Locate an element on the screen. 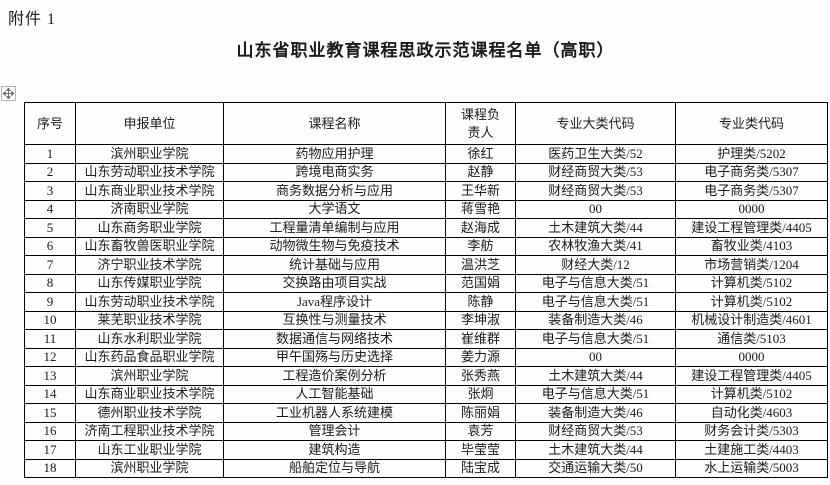  table-cell: 14 is located at coordinates (50, 394).